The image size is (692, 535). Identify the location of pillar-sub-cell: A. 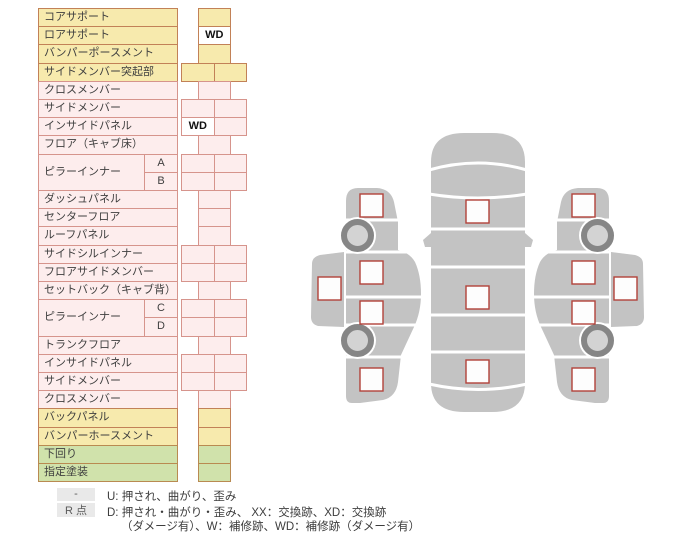
(161, 163).